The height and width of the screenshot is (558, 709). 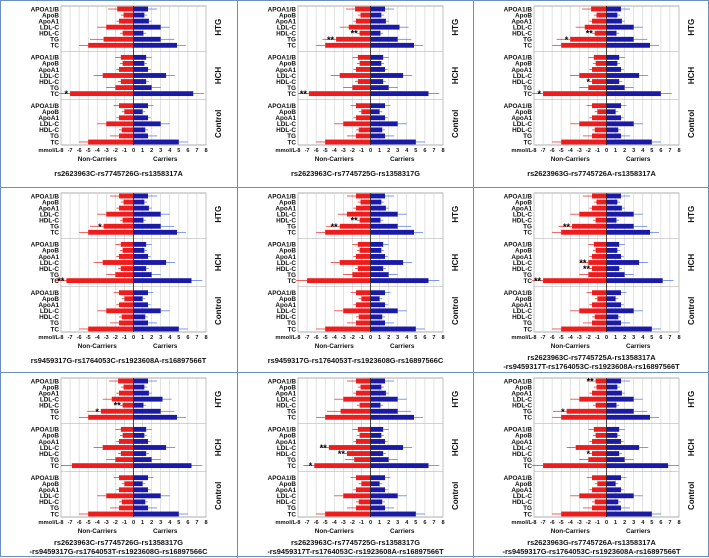 I want to click on x-tick-label: -6, so click(x=316, y=151).